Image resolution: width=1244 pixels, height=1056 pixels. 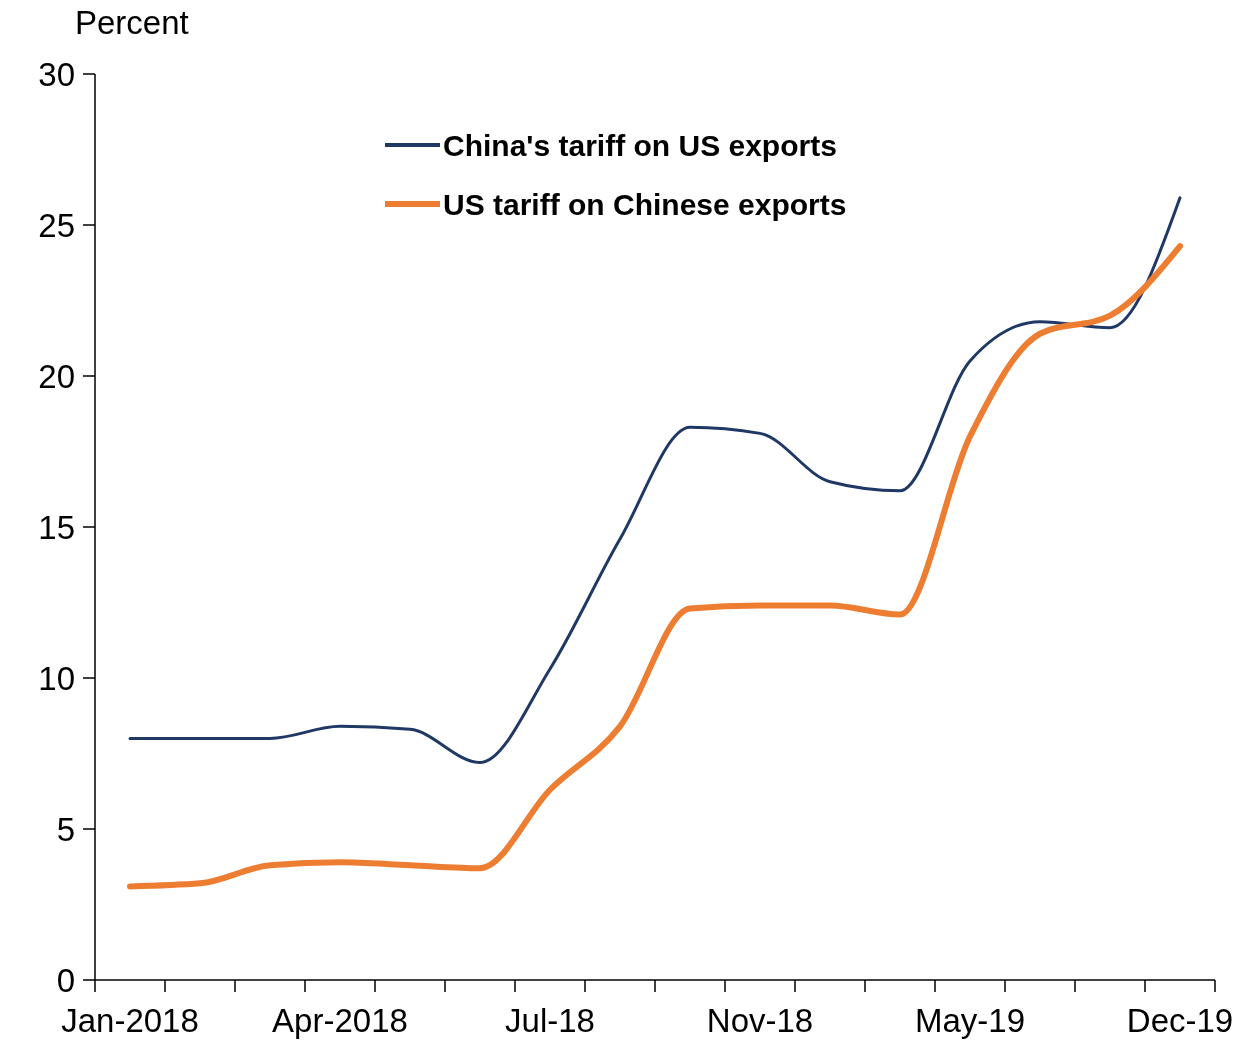 I want to click on y-axis-title: Percent, so click(x=132, y=22).